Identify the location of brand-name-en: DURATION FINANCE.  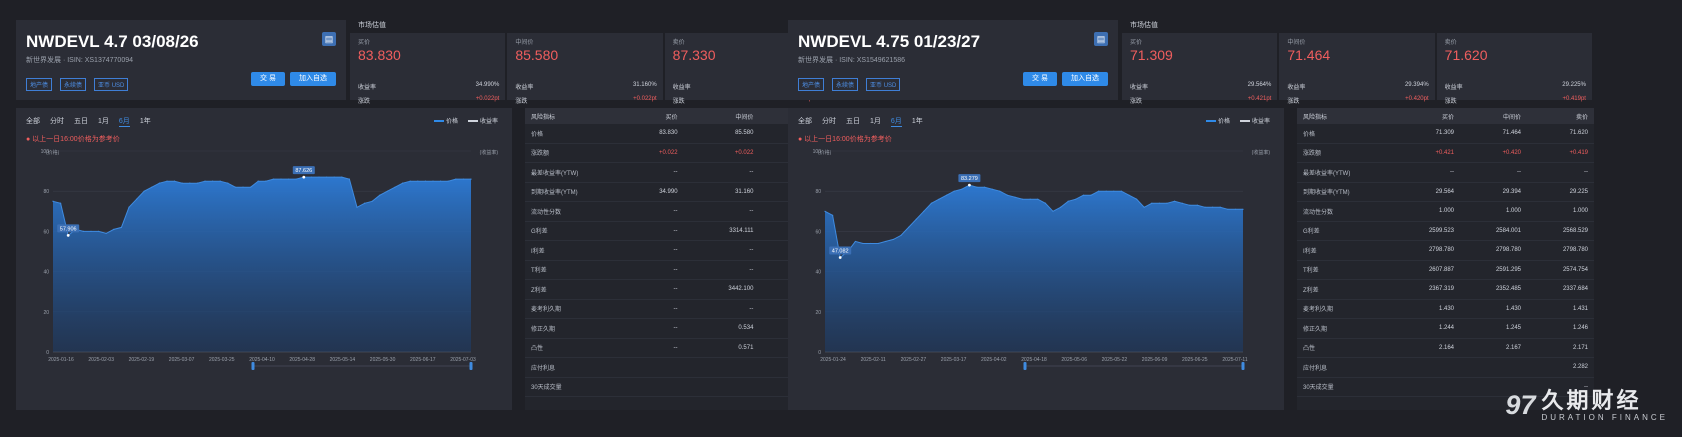
(1604, 417).